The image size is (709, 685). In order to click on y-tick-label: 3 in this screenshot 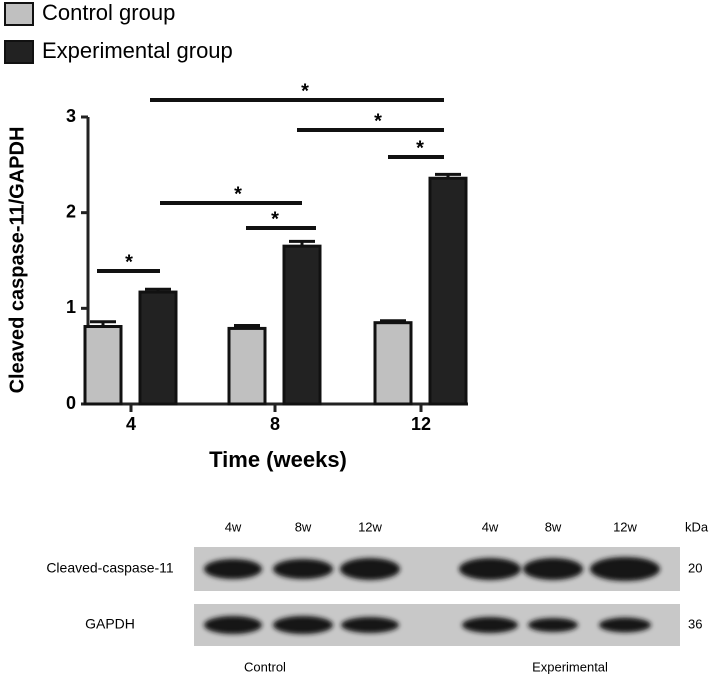, I will do `click(71, 116)`.